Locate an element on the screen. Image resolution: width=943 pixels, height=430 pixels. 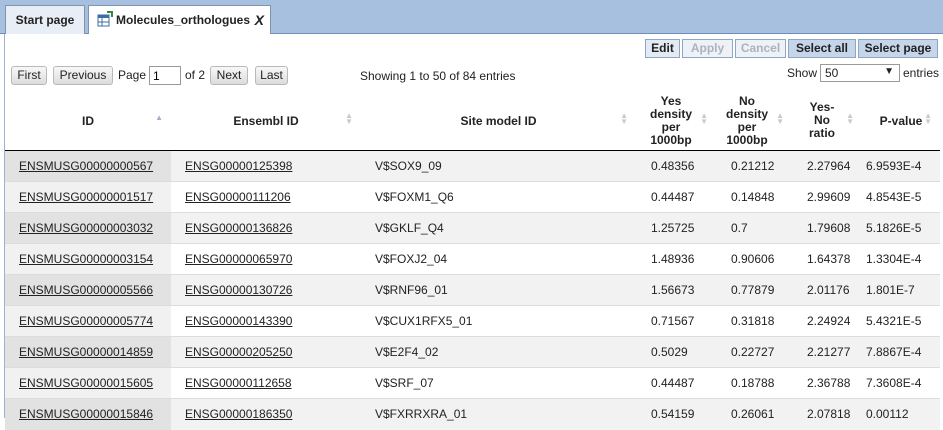
ensembl-id-cell: ENSG00000065970 is located at coordinates (266, 259).